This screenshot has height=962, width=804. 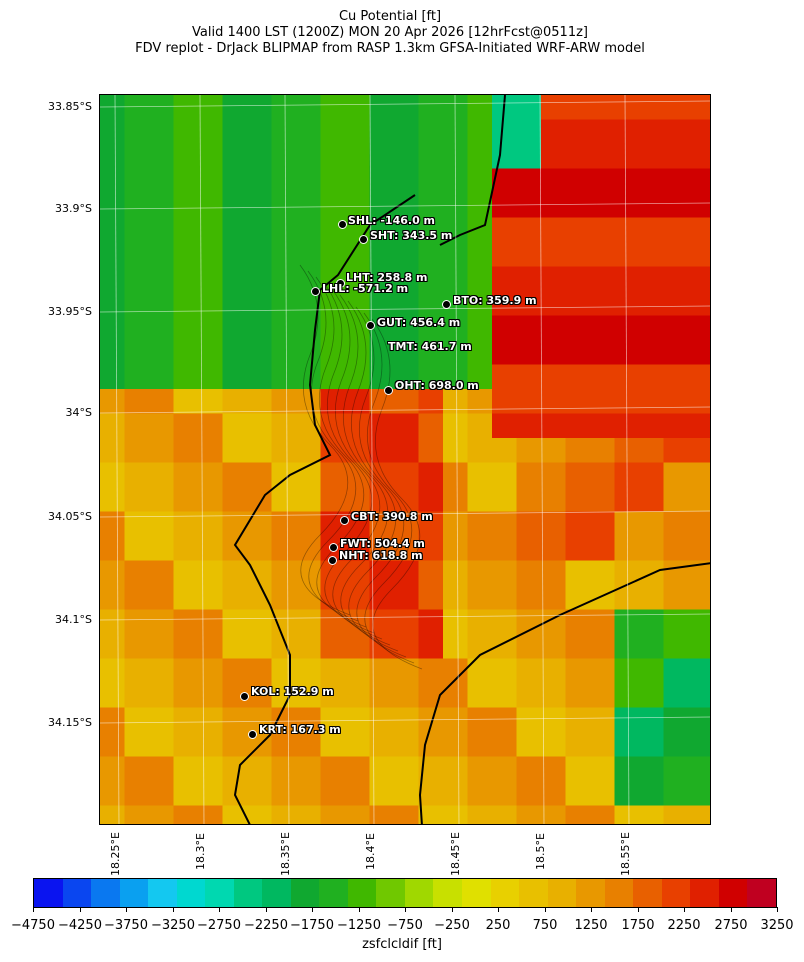 What do you see at coordinates (315, 291) in the screenshot?
I see `station-dot-lhl` at bounding box center [315, 291].